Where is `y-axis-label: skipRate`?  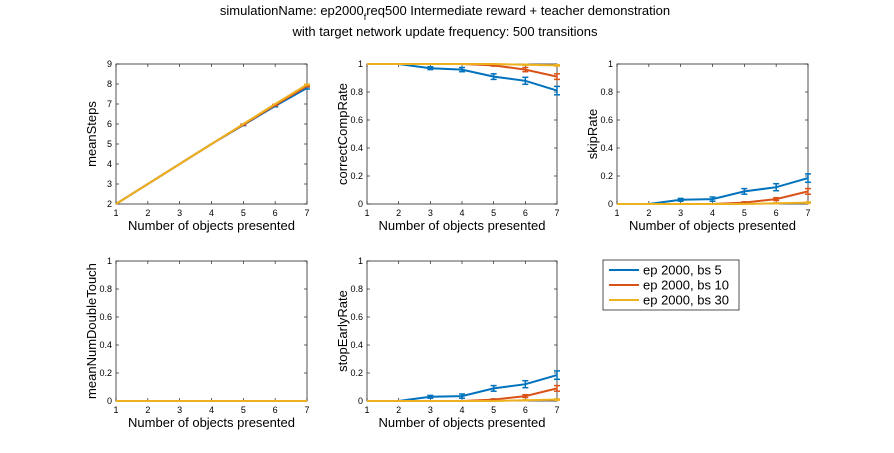
y-axis-label: skipRate is located at coordinates (592, 134).